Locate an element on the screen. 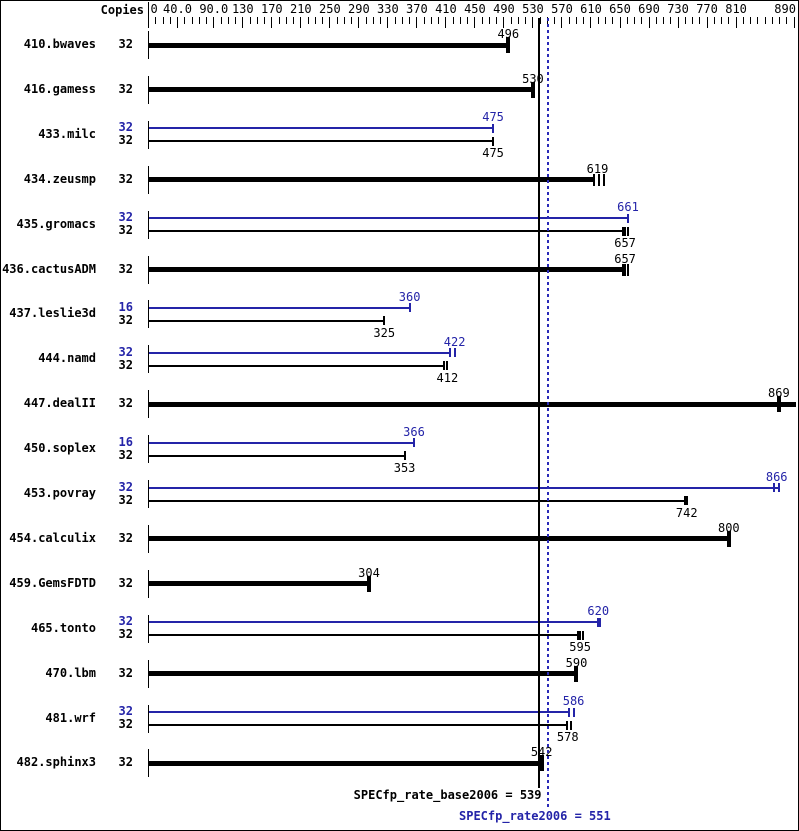 The height and width of the screenshot is (831, 799). result-value-label: 325 is located at coordinates (384, 332).